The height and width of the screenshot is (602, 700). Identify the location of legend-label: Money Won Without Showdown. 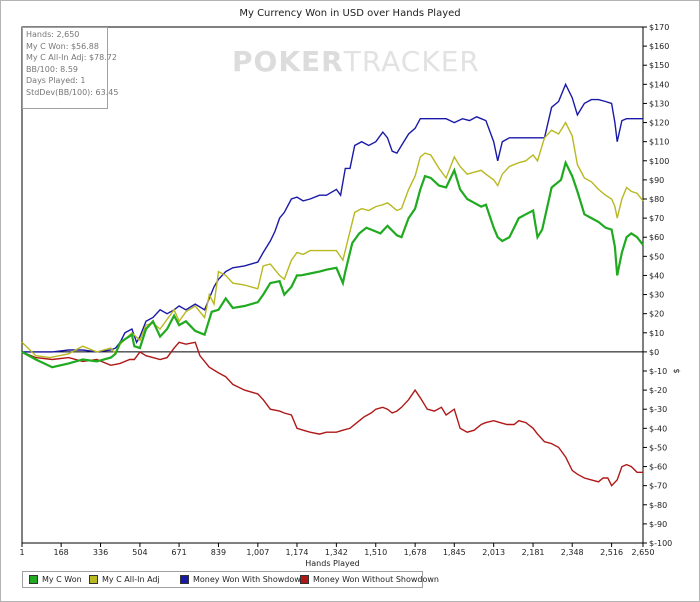
(376, 579).